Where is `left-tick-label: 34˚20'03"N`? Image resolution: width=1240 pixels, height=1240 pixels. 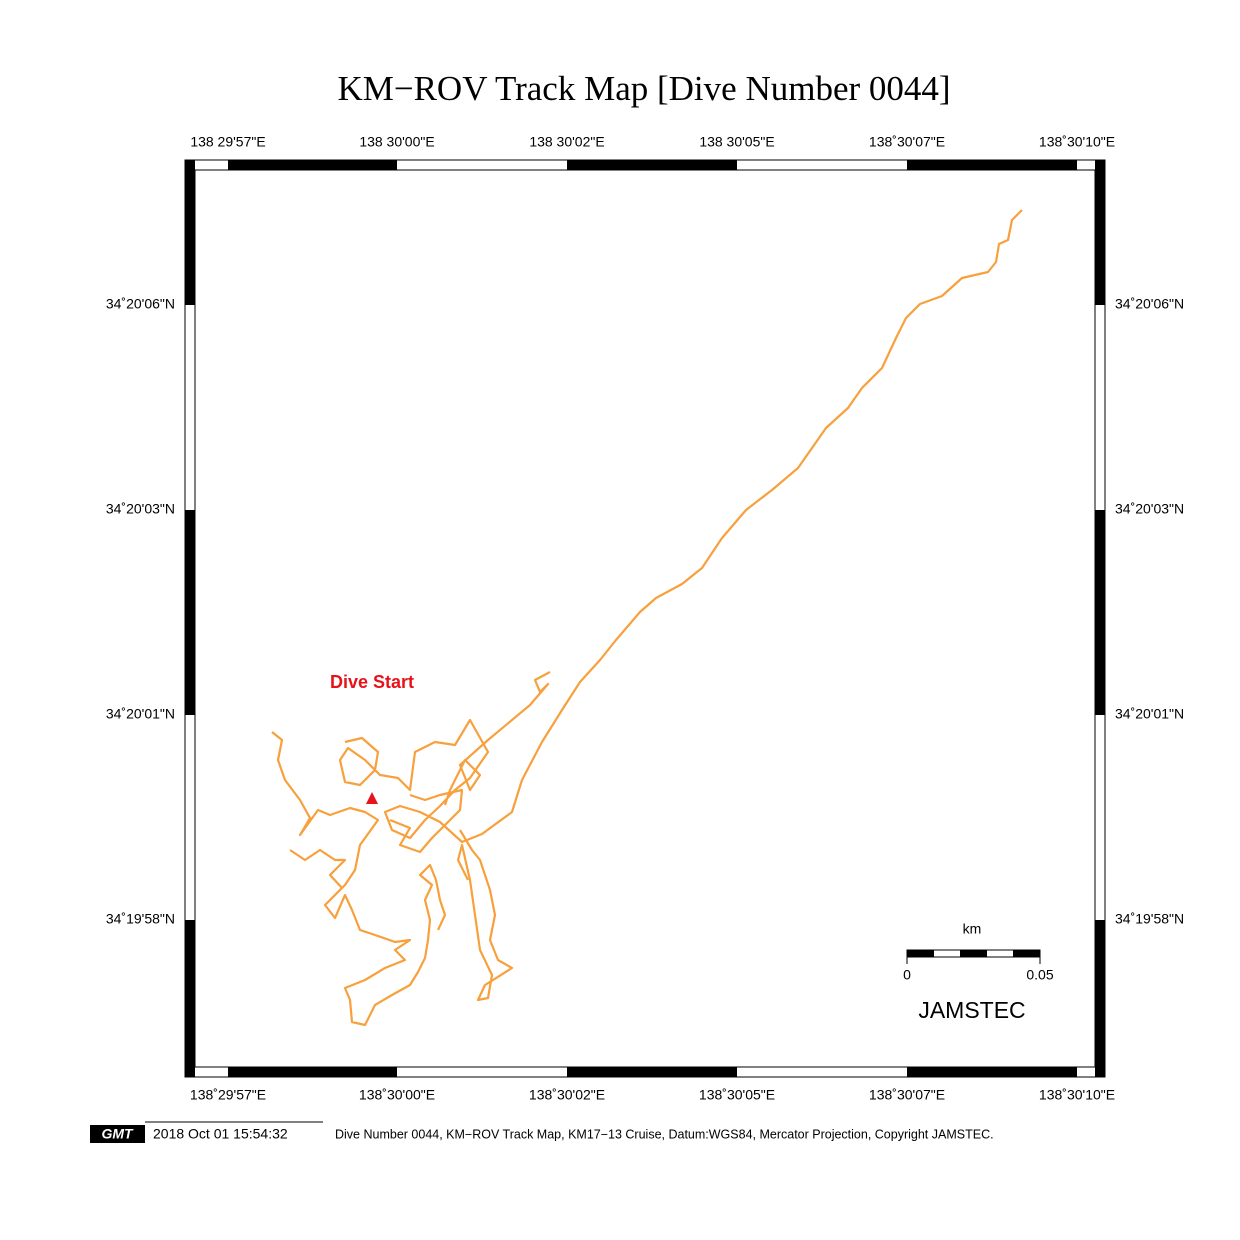 left-tick-label: 34˚20'03"N is located at coordinates (140, 509).